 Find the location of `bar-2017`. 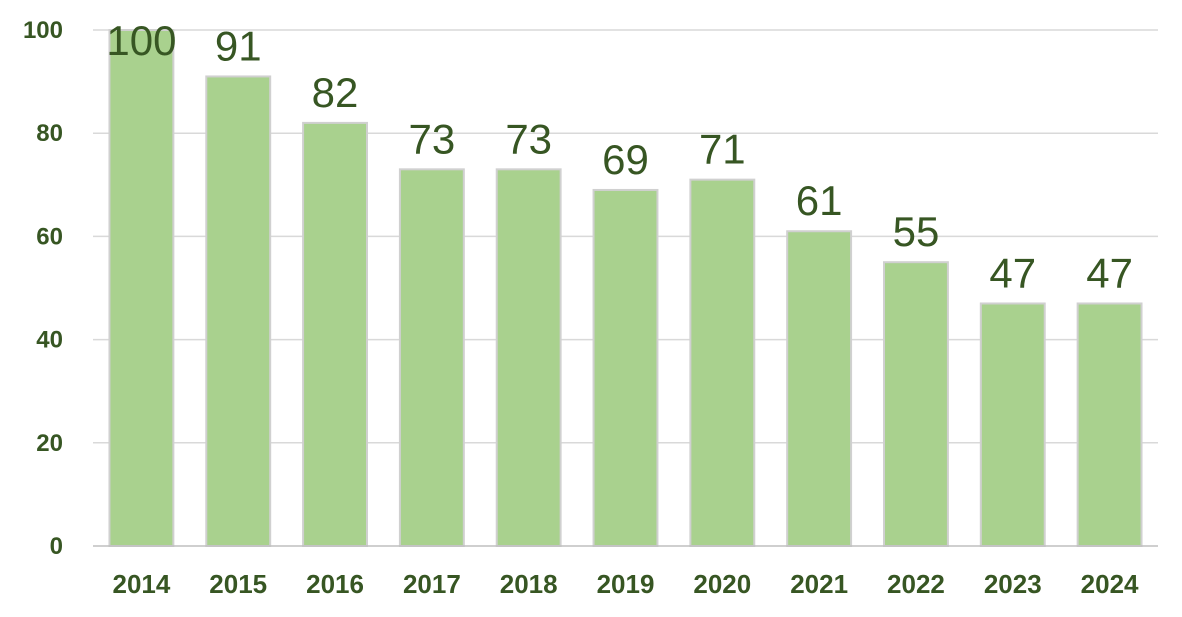

bar-2017 is located at coordinates (431, 357).